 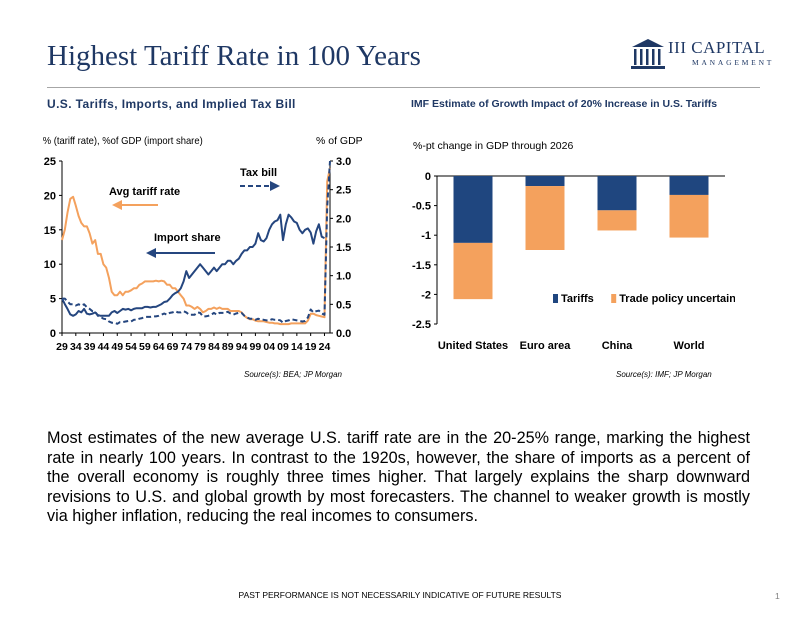 I want to click on x-tick-label: 14, so click(x=297, y=347).